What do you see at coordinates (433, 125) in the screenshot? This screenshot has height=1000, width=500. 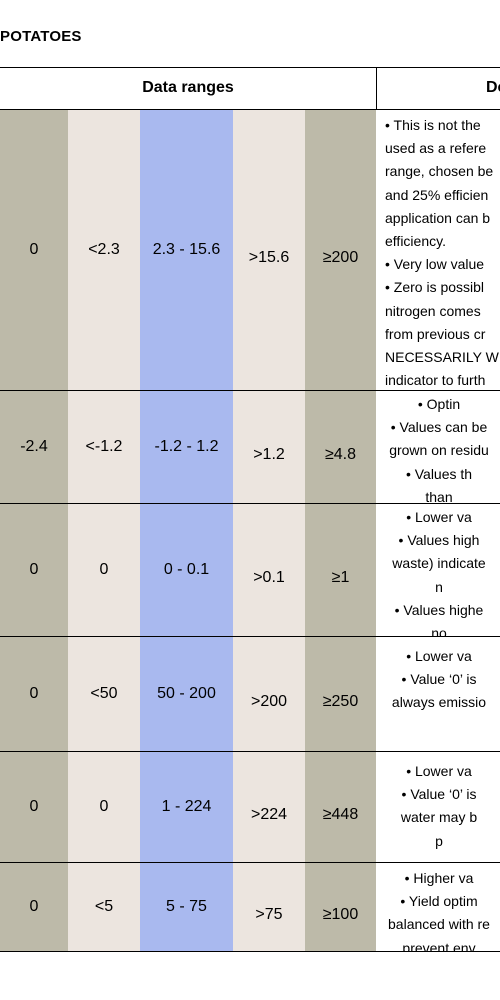 I see `description-line: • This is not the` at bounding box center [433, 125].